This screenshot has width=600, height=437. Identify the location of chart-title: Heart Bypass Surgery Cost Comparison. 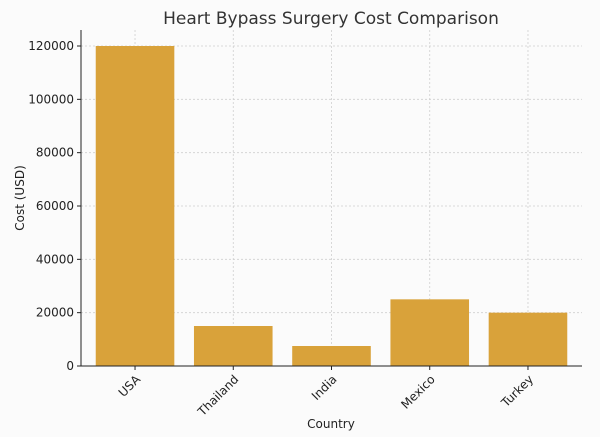
(331, 19).